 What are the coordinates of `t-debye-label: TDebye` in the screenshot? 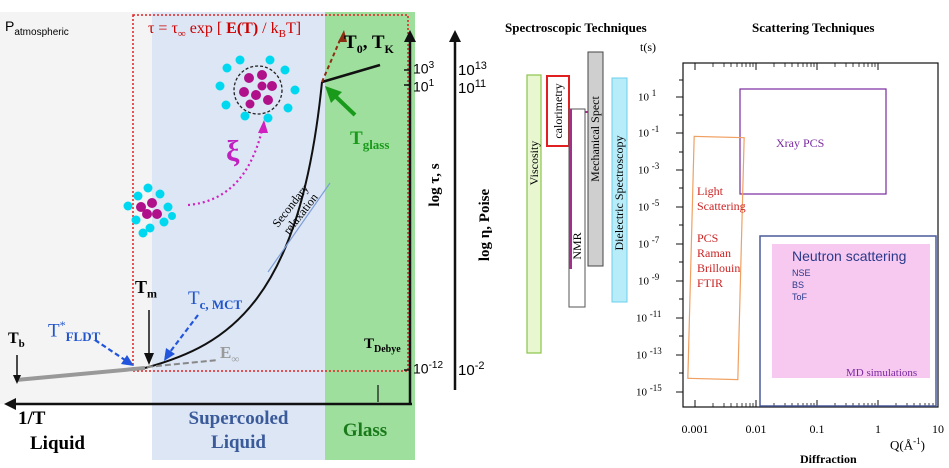 It's located at (382, 345).